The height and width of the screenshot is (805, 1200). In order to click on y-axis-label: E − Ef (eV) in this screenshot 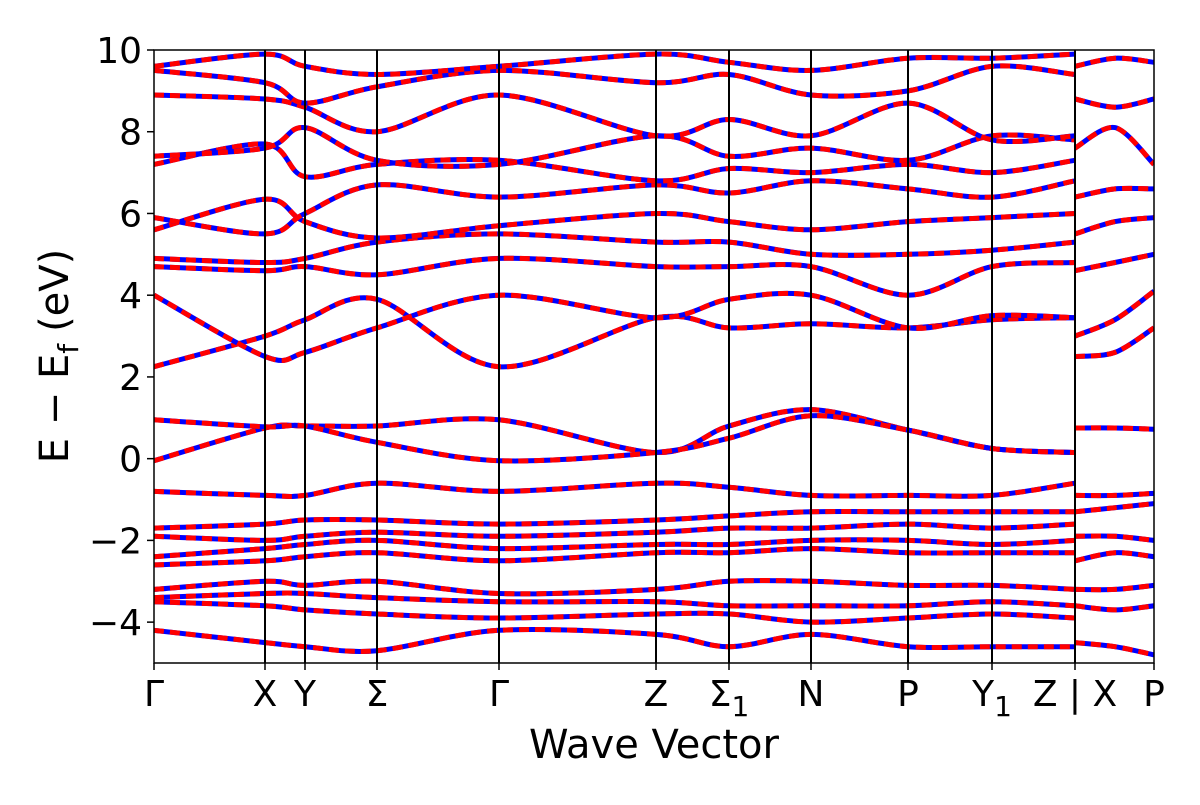, I will do `click(58, 356)`.